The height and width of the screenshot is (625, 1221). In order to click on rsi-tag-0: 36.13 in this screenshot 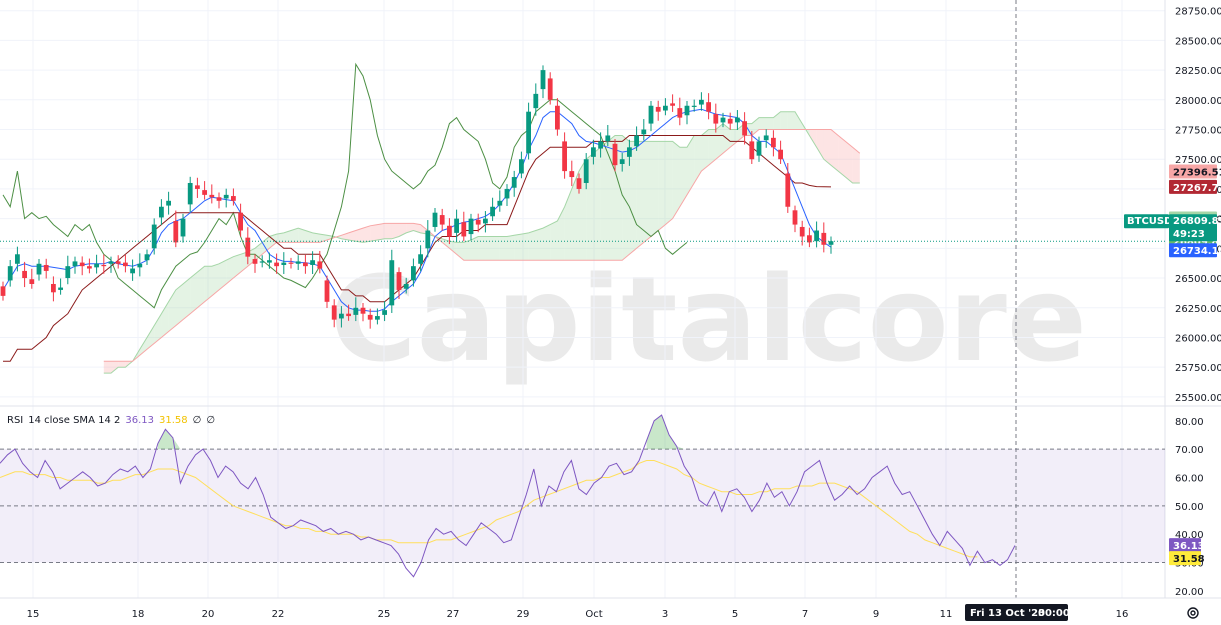, I will do `click(1189, 546)`.